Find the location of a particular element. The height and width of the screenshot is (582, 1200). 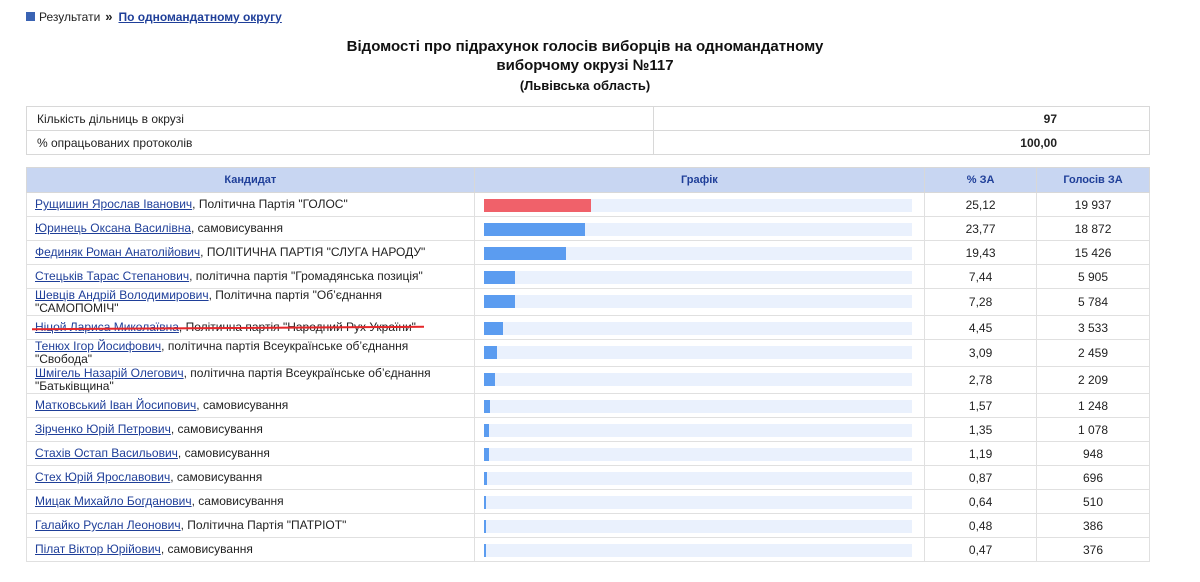

candidate-name-link: Стецьків Тарас Степанович is located at coordinates (112, 276).